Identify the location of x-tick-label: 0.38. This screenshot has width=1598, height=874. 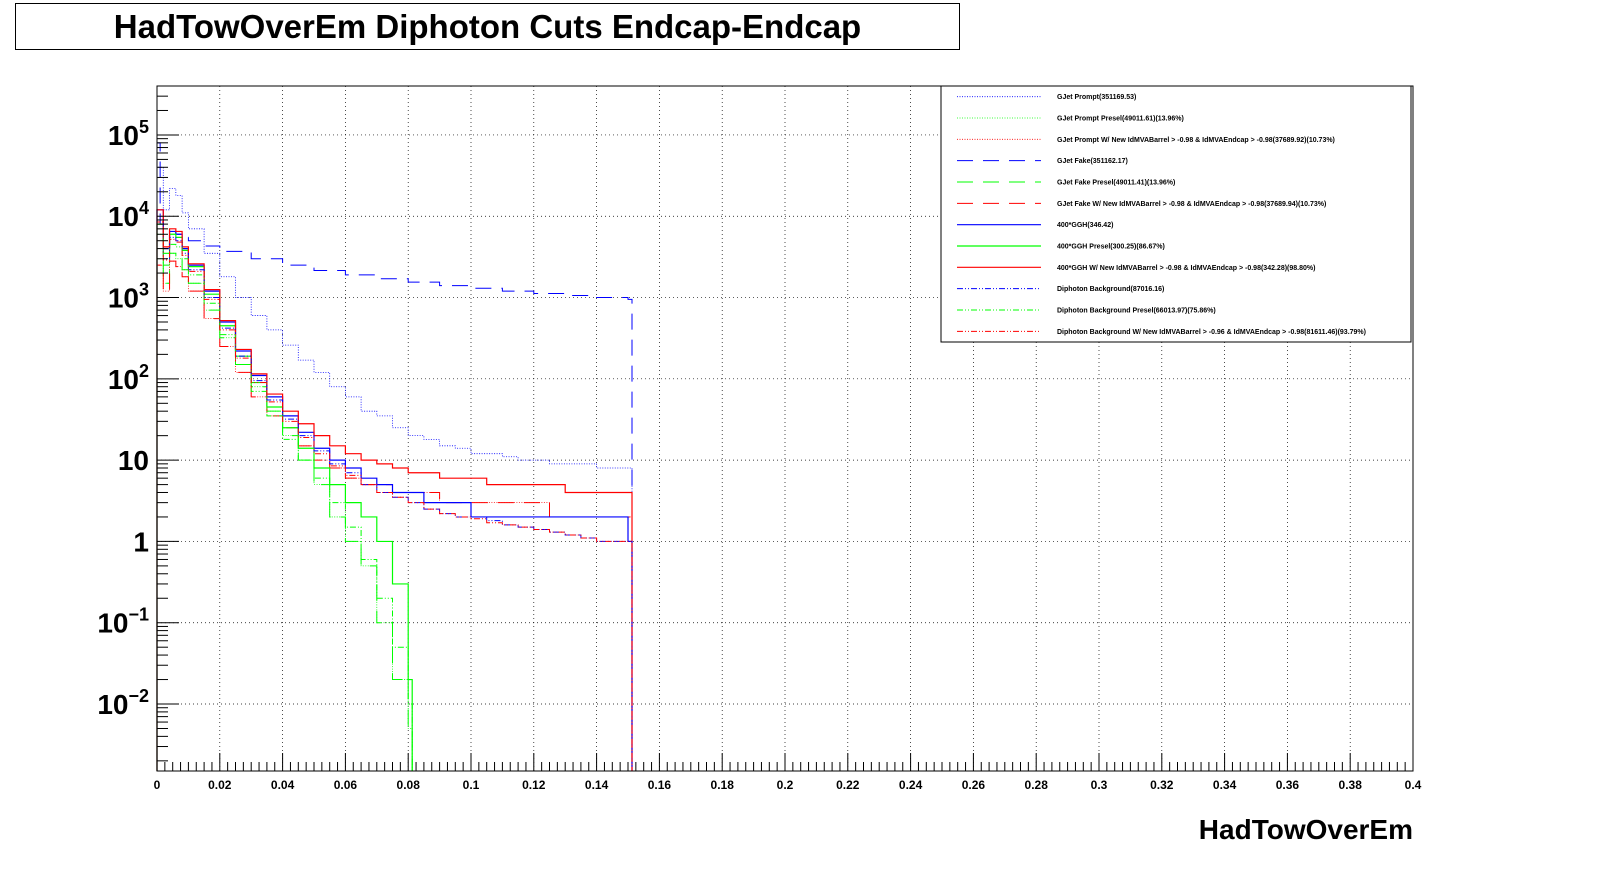
(1351, 785).